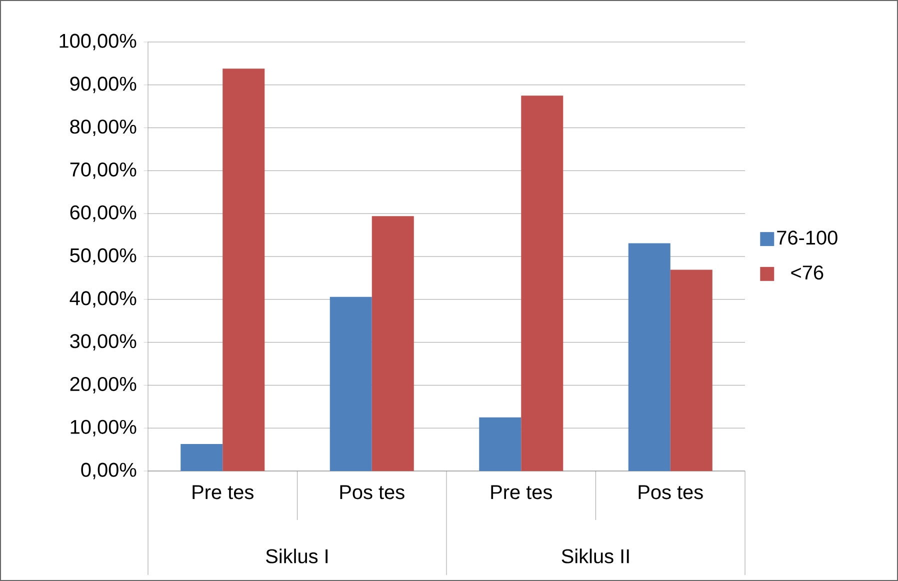 Image resolution: width=898 pixels, height=581 pixels. I want to click on y-tick-label: 30,00%, so click(103, 342).